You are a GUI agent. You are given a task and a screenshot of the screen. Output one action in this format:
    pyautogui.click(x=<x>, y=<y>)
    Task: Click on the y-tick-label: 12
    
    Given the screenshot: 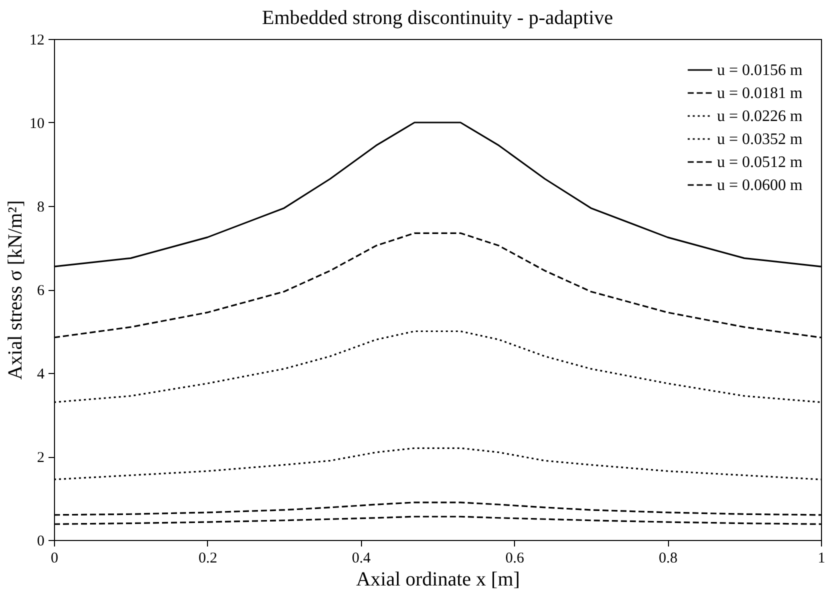 What is the action you would take?
    pyautogui.click(x=37, y=40)
    